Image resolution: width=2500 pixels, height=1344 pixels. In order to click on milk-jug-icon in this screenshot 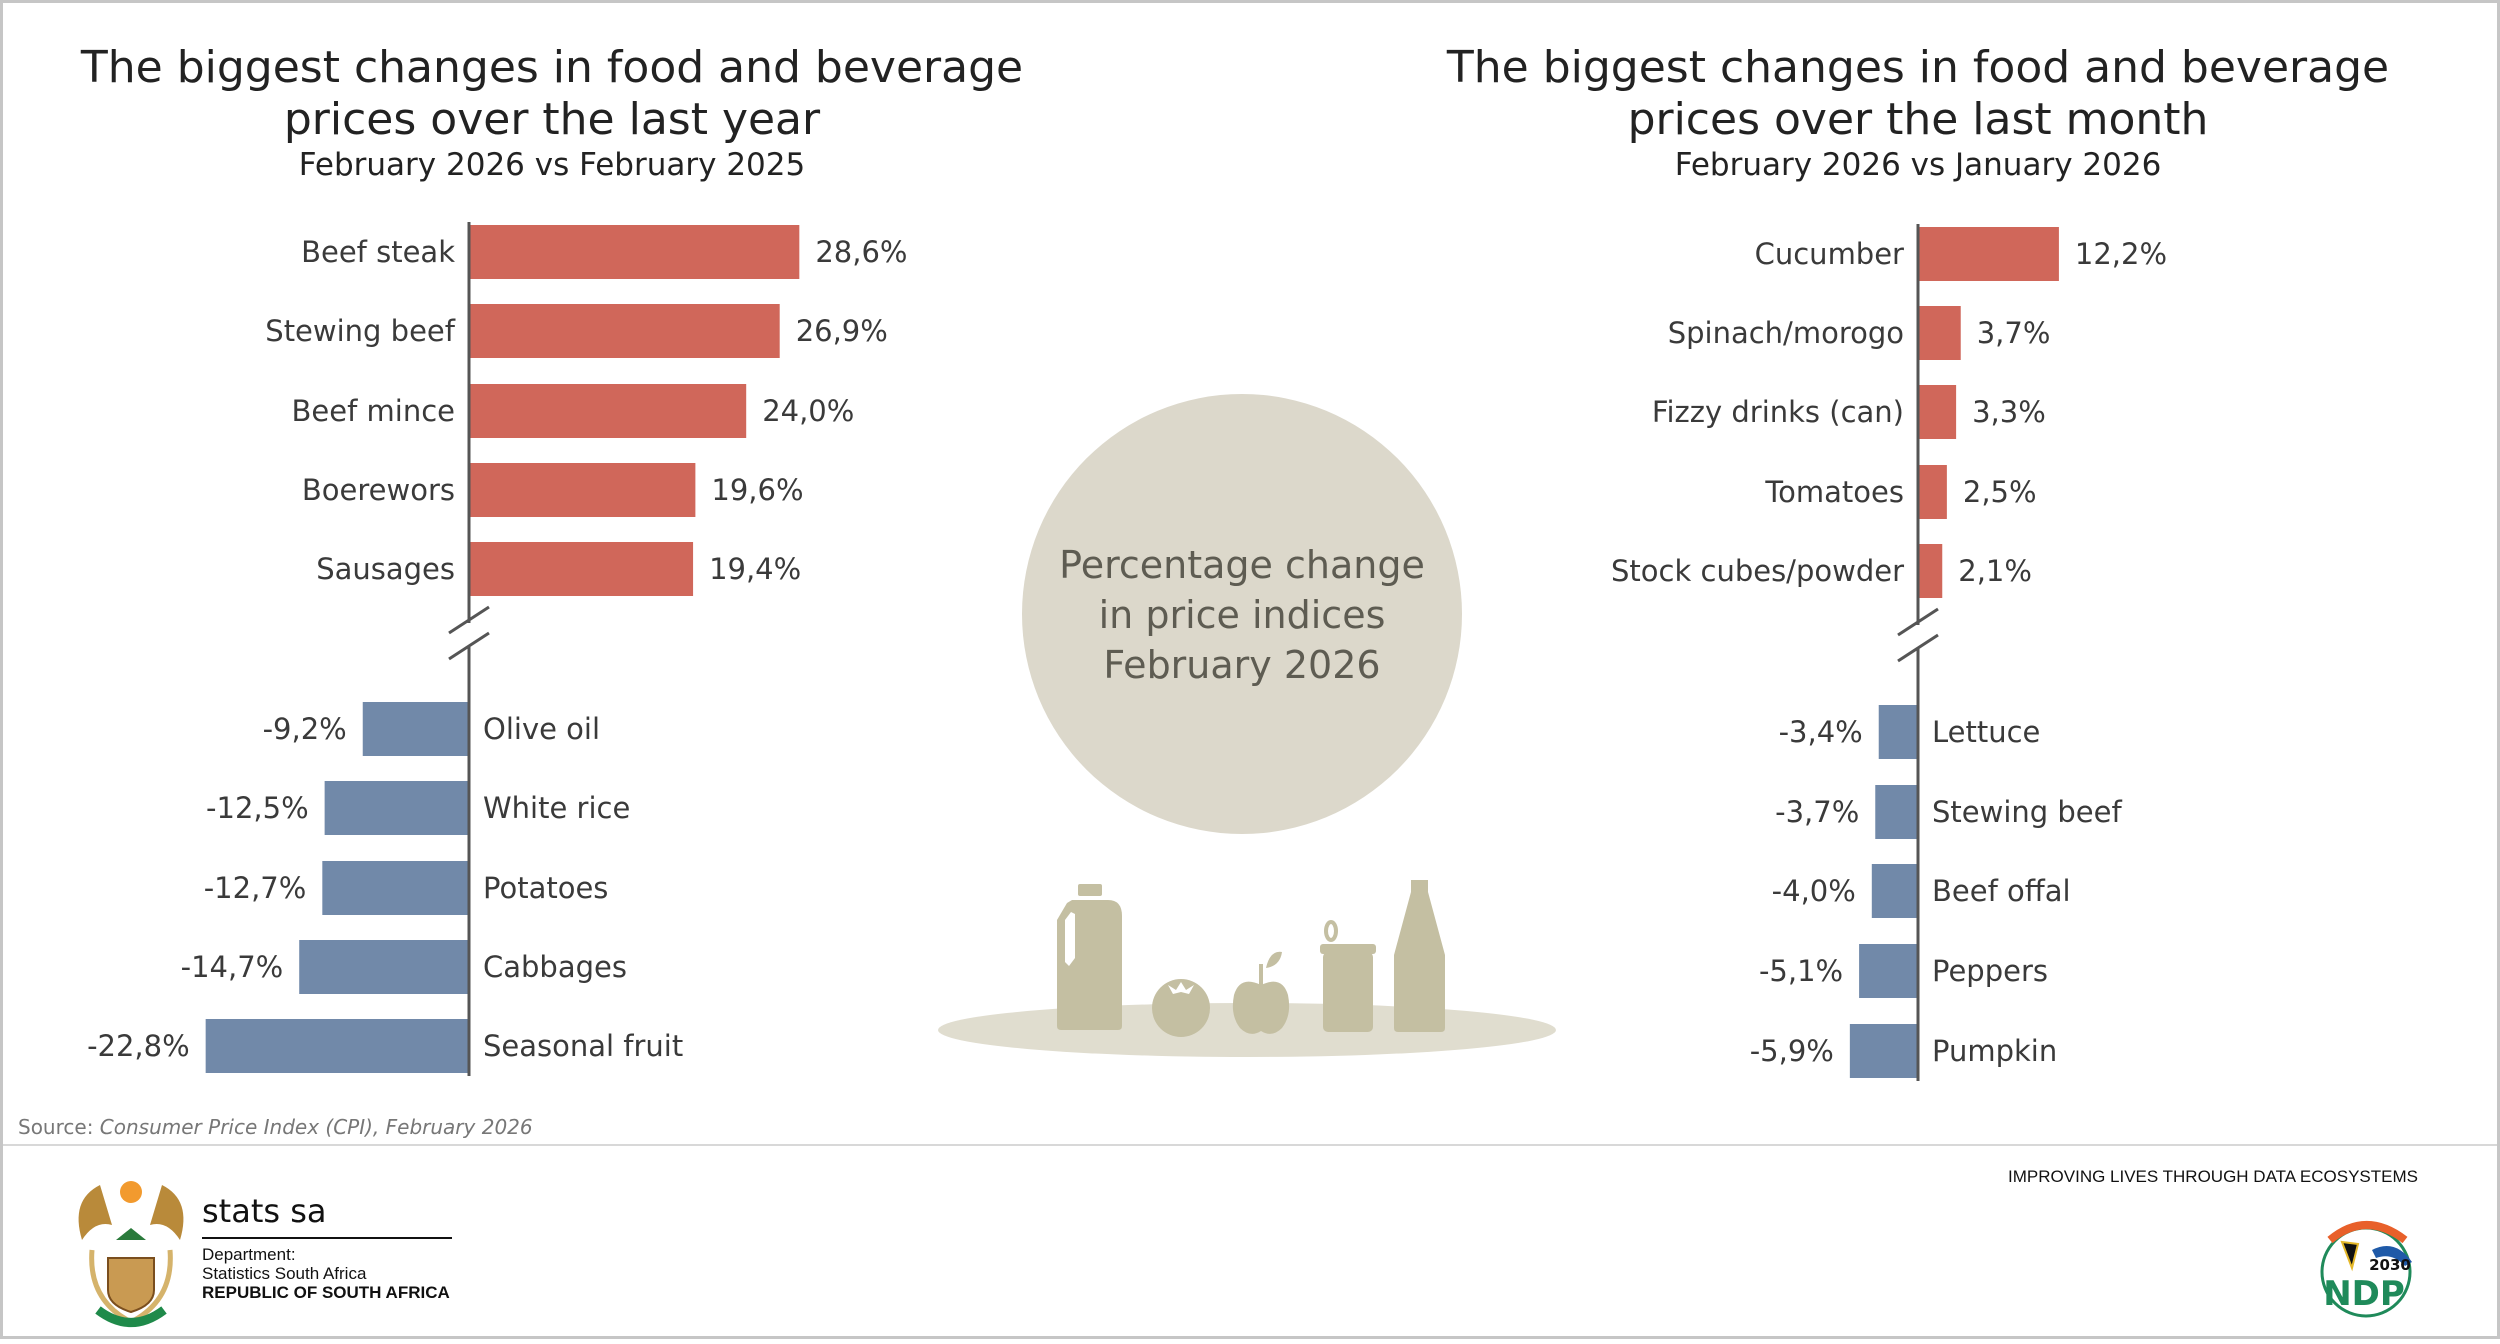, I will do `click(1089, 957)`.